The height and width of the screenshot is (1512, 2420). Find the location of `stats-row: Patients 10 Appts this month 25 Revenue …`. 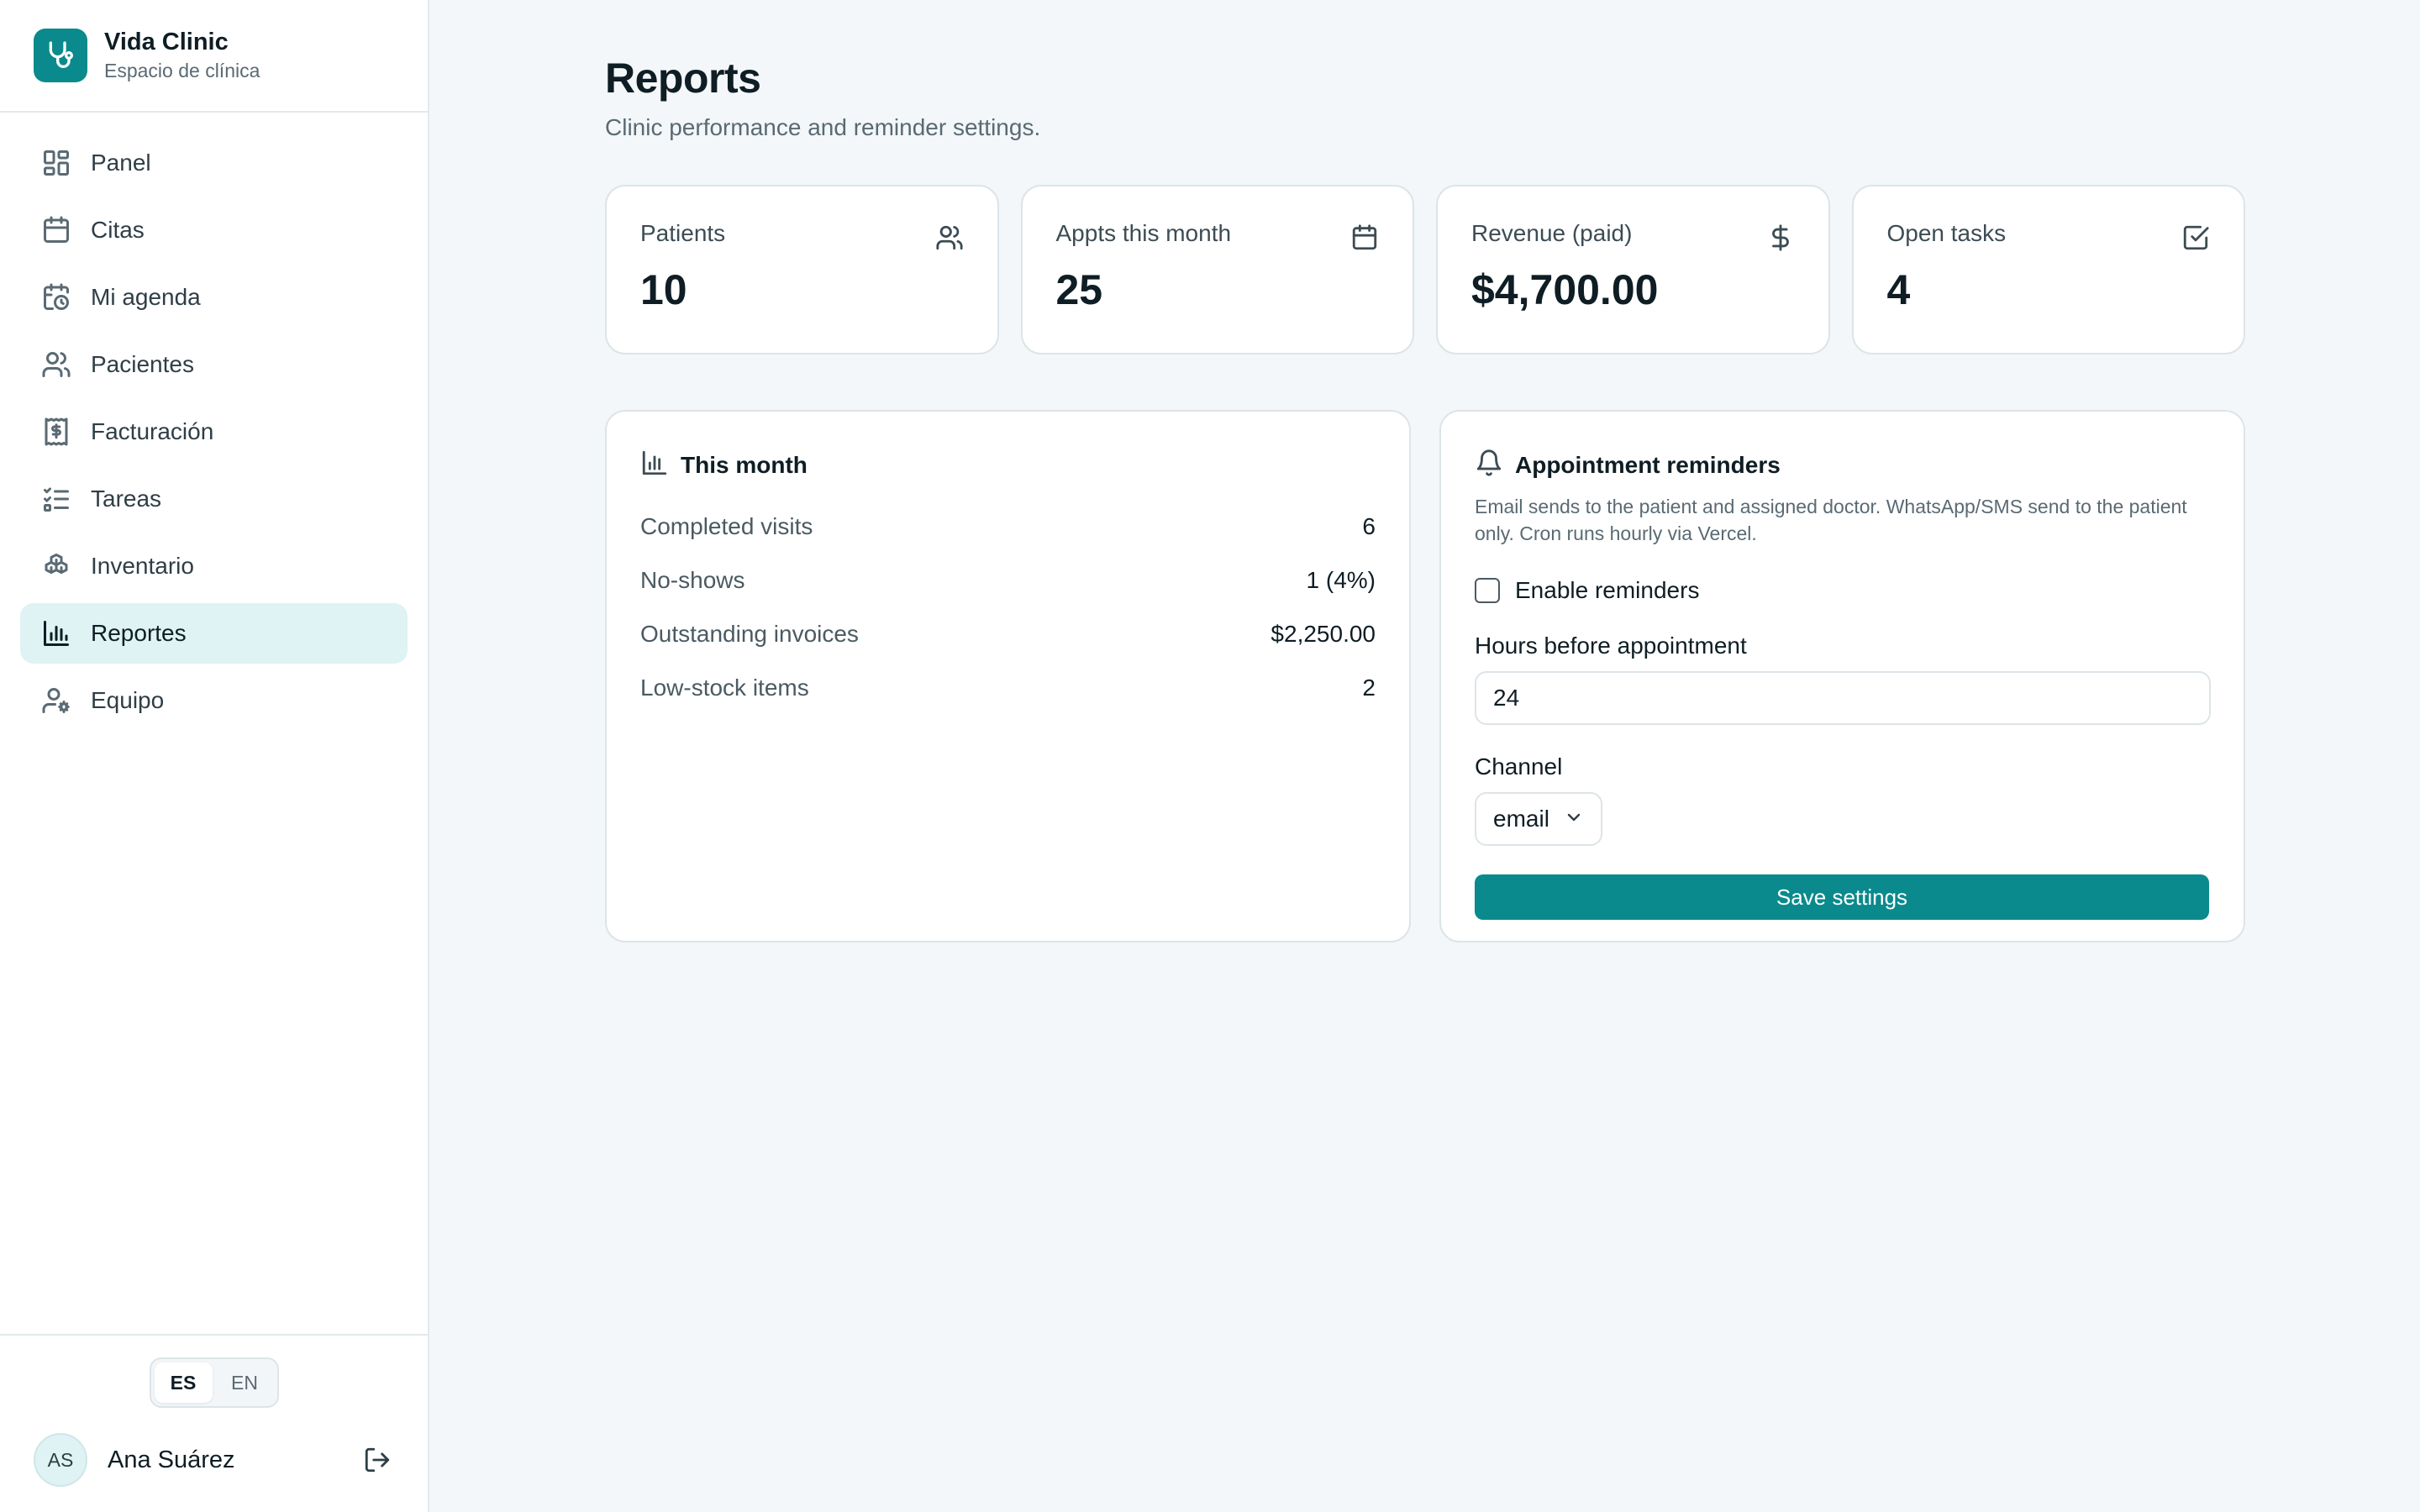

stats-row: Patients 10 Appts this month 25 Revenue … is located at coordinates (1425, 269).